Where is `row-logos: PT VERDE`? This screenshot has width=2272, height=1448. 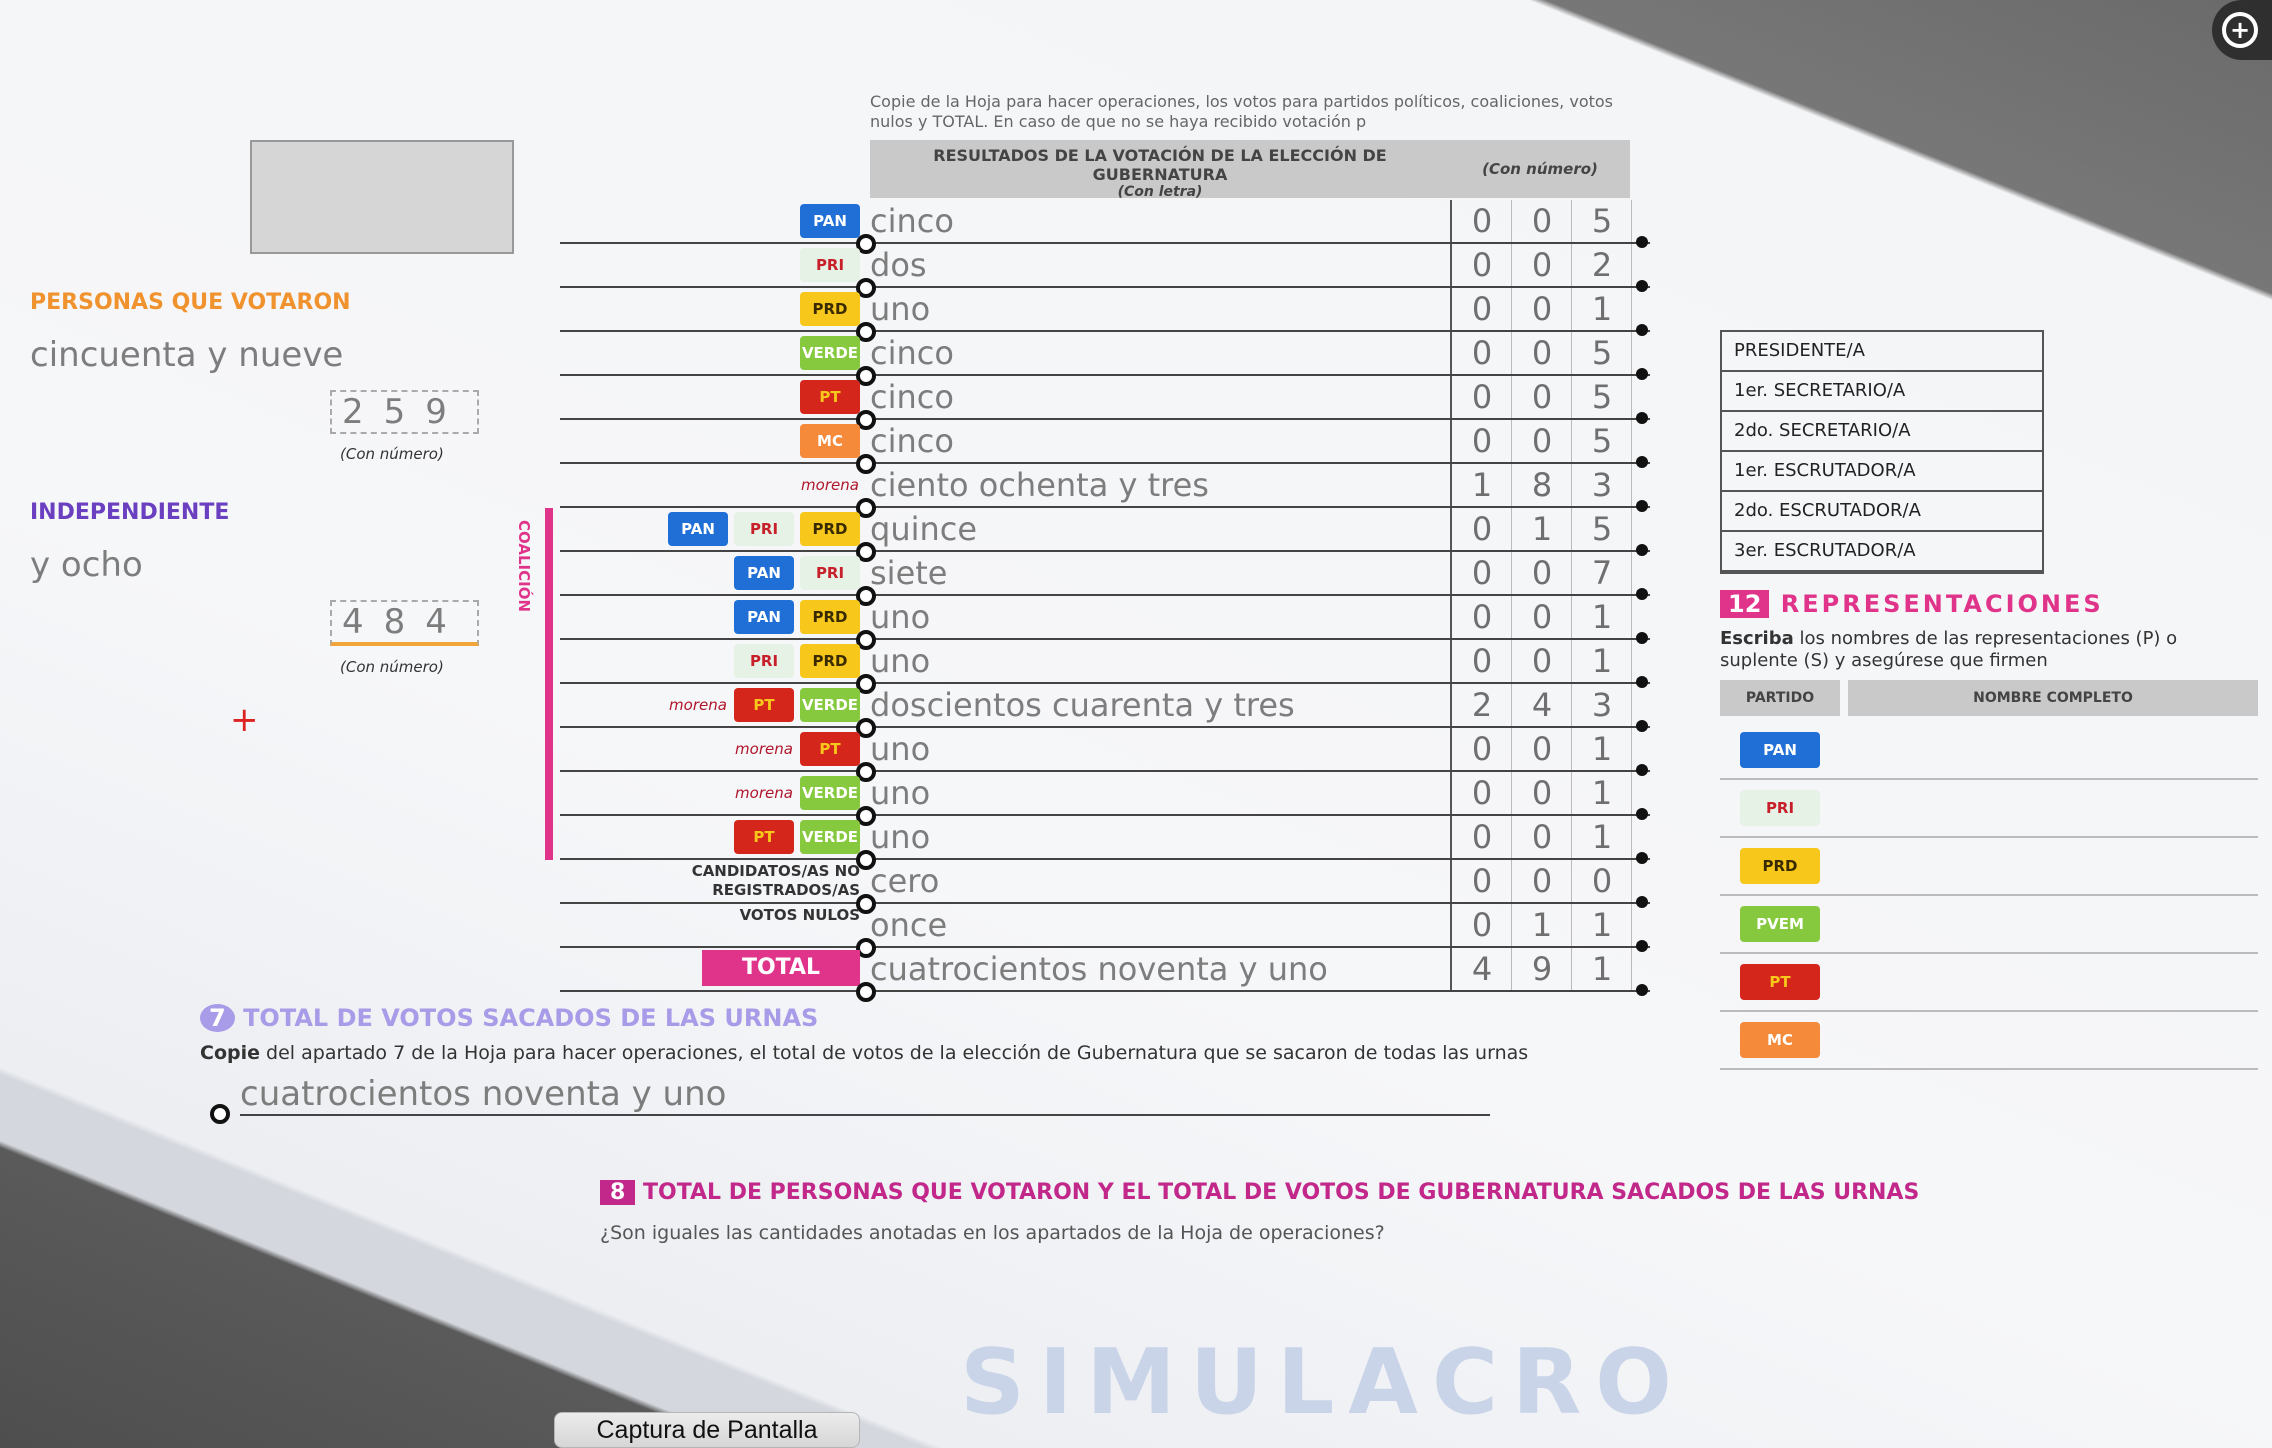
row-logos: PT VERDE is located at coordinates (797, 837).